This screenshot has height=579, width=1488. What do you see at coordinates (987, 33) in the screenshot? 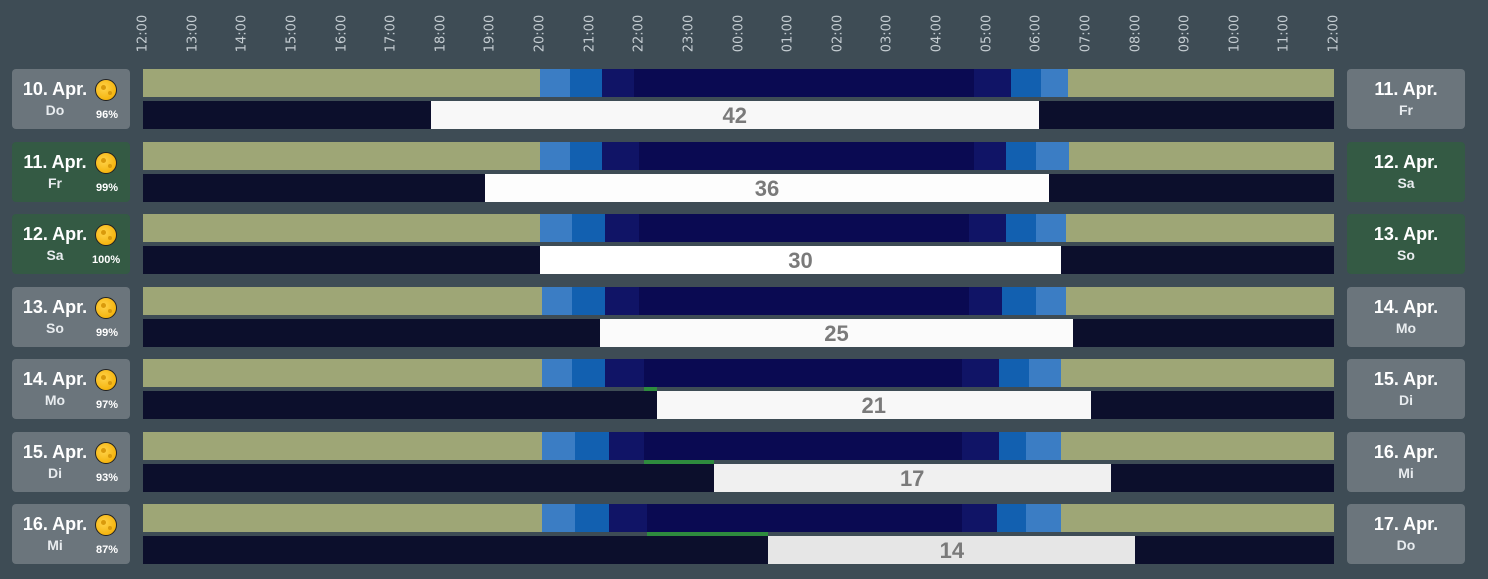
I see `x-tick-label: 05:00` at bounding box center [987, 33].